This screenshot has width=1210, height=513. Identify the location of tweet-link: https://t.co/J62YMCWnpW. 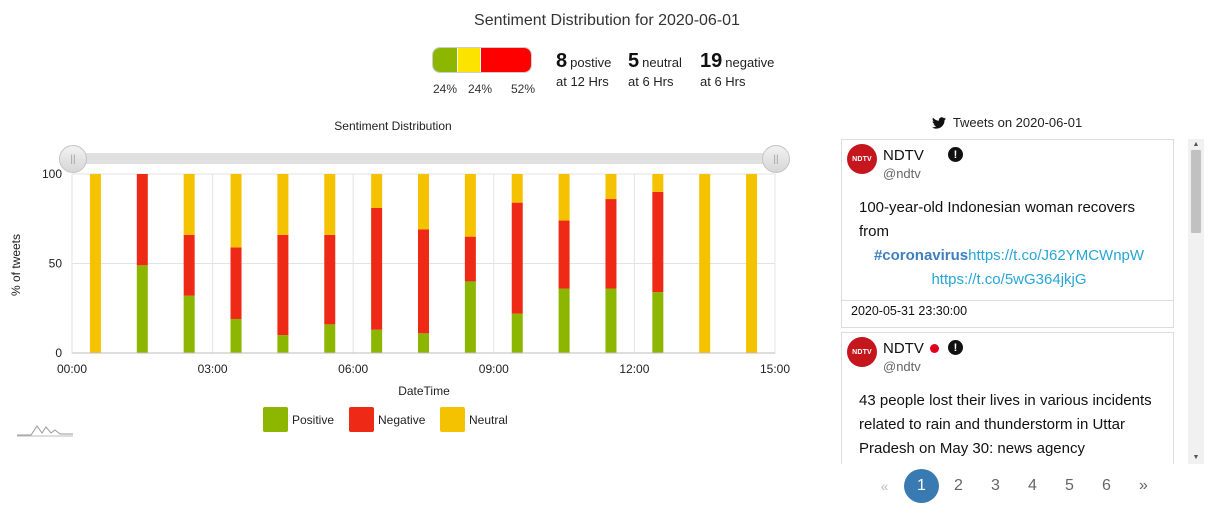
(1056, 255).